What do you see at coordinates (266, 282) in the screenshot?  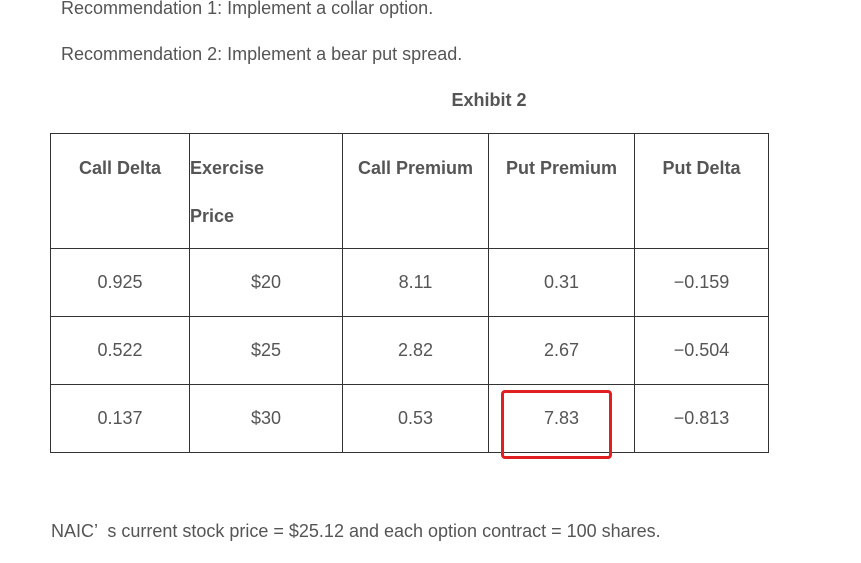 I see `cell-exercise-price: $20` at bounding box center [266, 282].